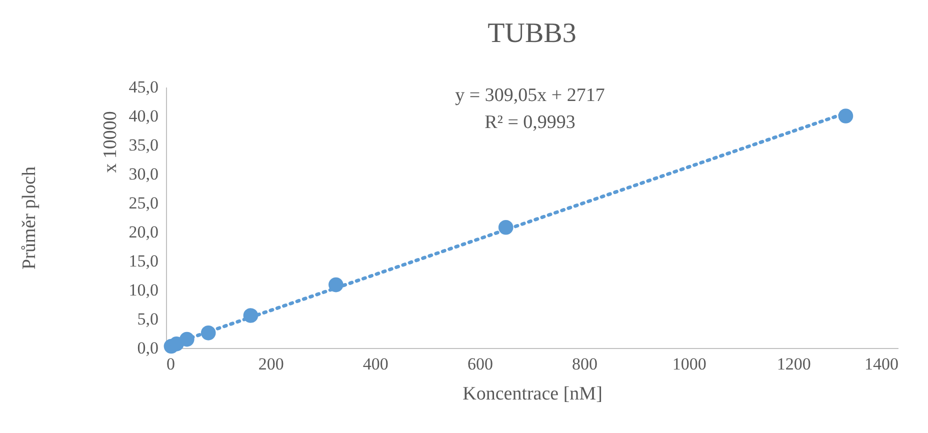 This screenshot has width=928, height=433. Describe the element at coordinates (532, 394) in the screenshot. I see `x-axis-title: Koncentrace [nM]` at that location.